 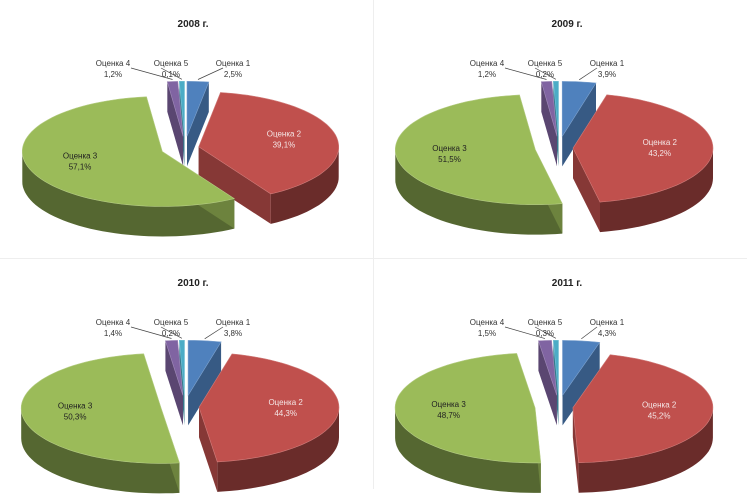 What do you see at coordinates (660, 148) in the screenshot?
I see `slice-label-ocenka-2: Оценка 2 43,2%` at bounding box center [660, 148].